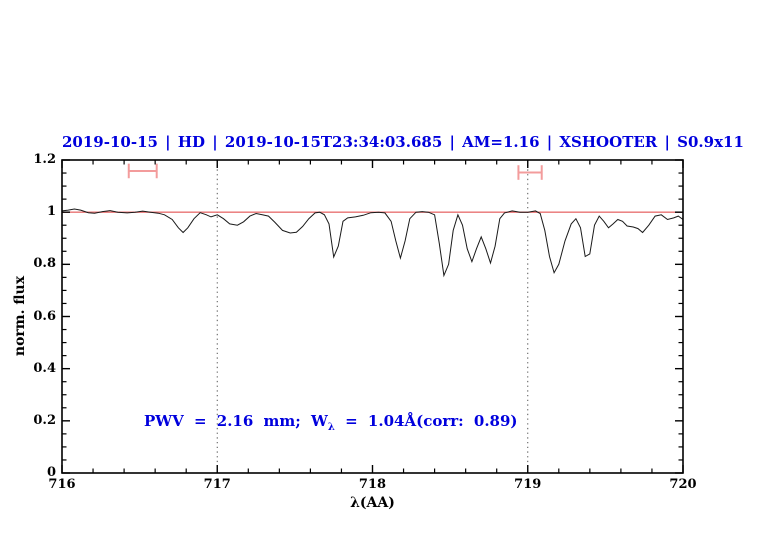 Image resolution: width=782 pixels, height=542 pixels. Describe the element at coordinates (372, 243) in the screenshot. I see `spectrum-line` at that location.